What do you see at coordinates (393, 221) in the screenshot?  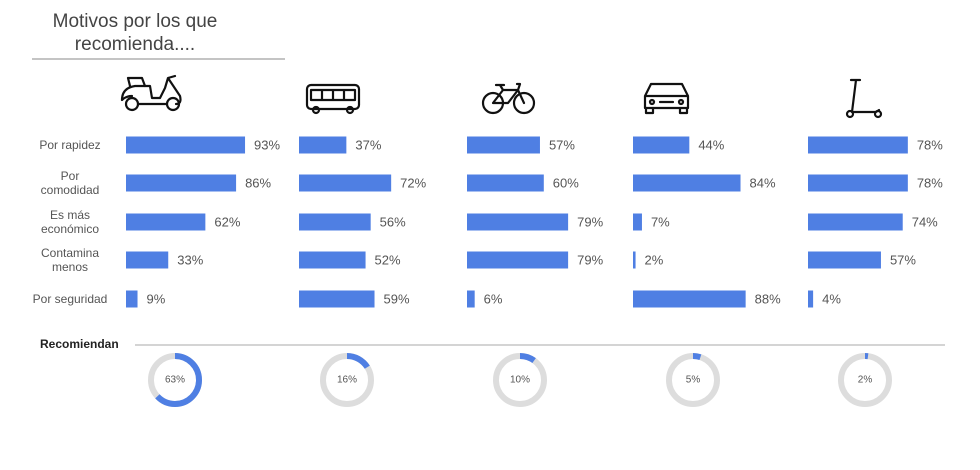 I see `value-label: 56%` at bounding box center [393, 221].